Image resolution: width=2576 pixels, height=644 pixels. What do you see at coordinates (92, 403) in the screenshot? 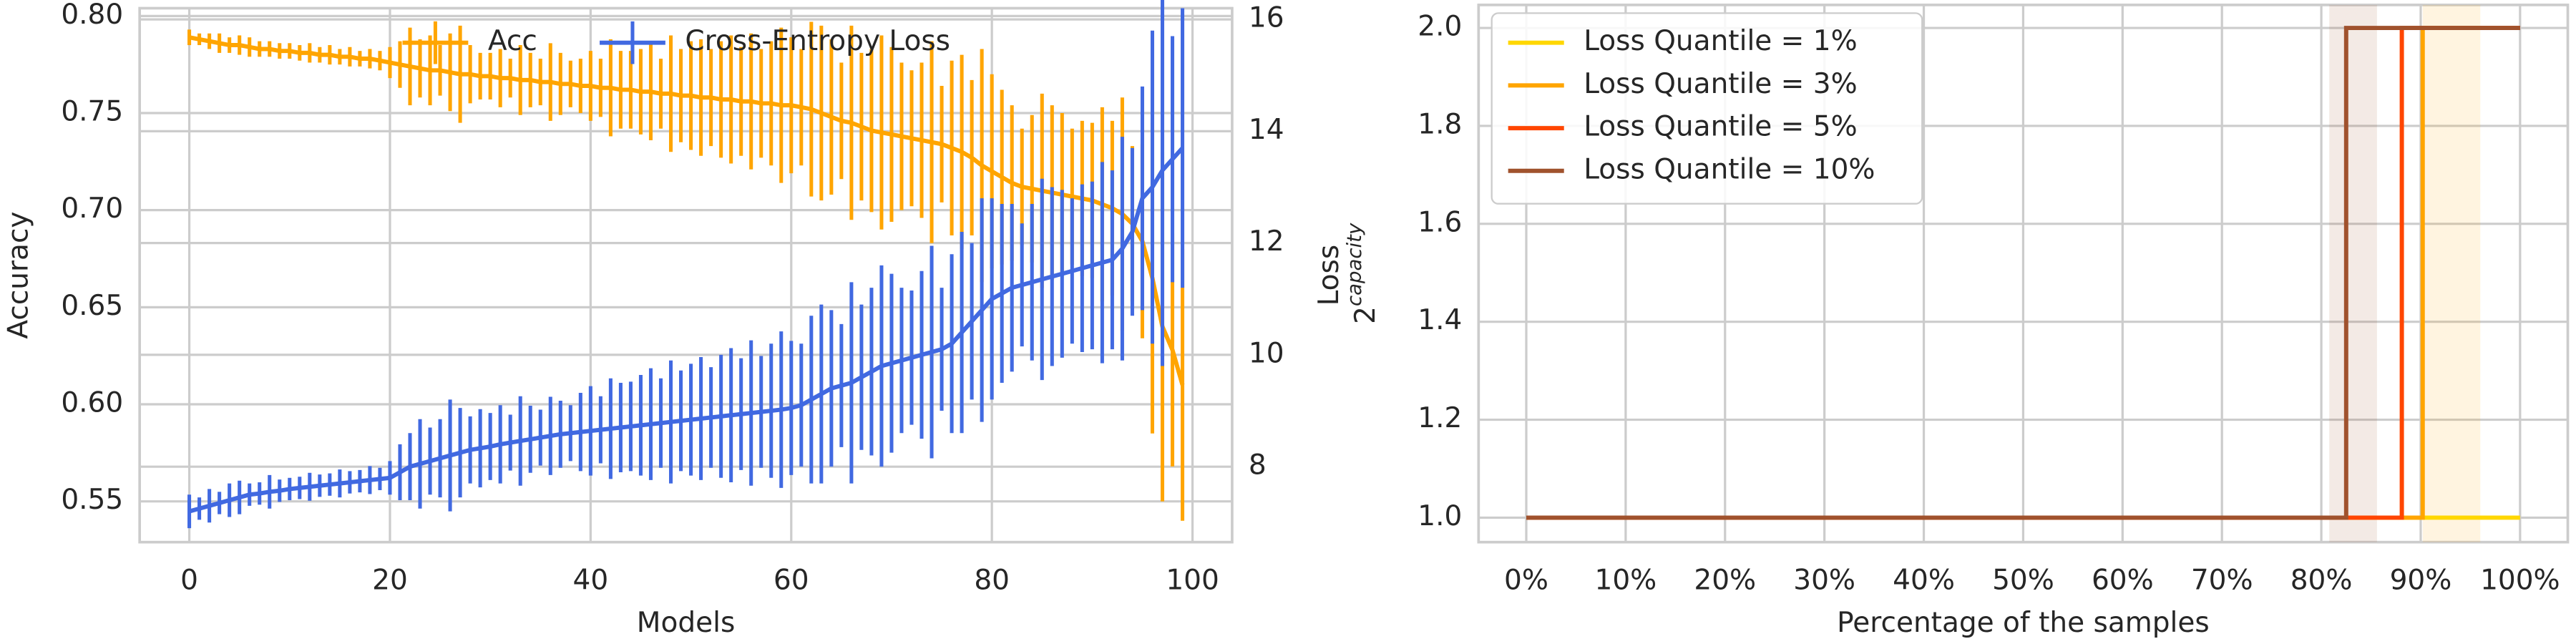
I see `y-tick-label: 0.60` at bounding box center [92, 403].